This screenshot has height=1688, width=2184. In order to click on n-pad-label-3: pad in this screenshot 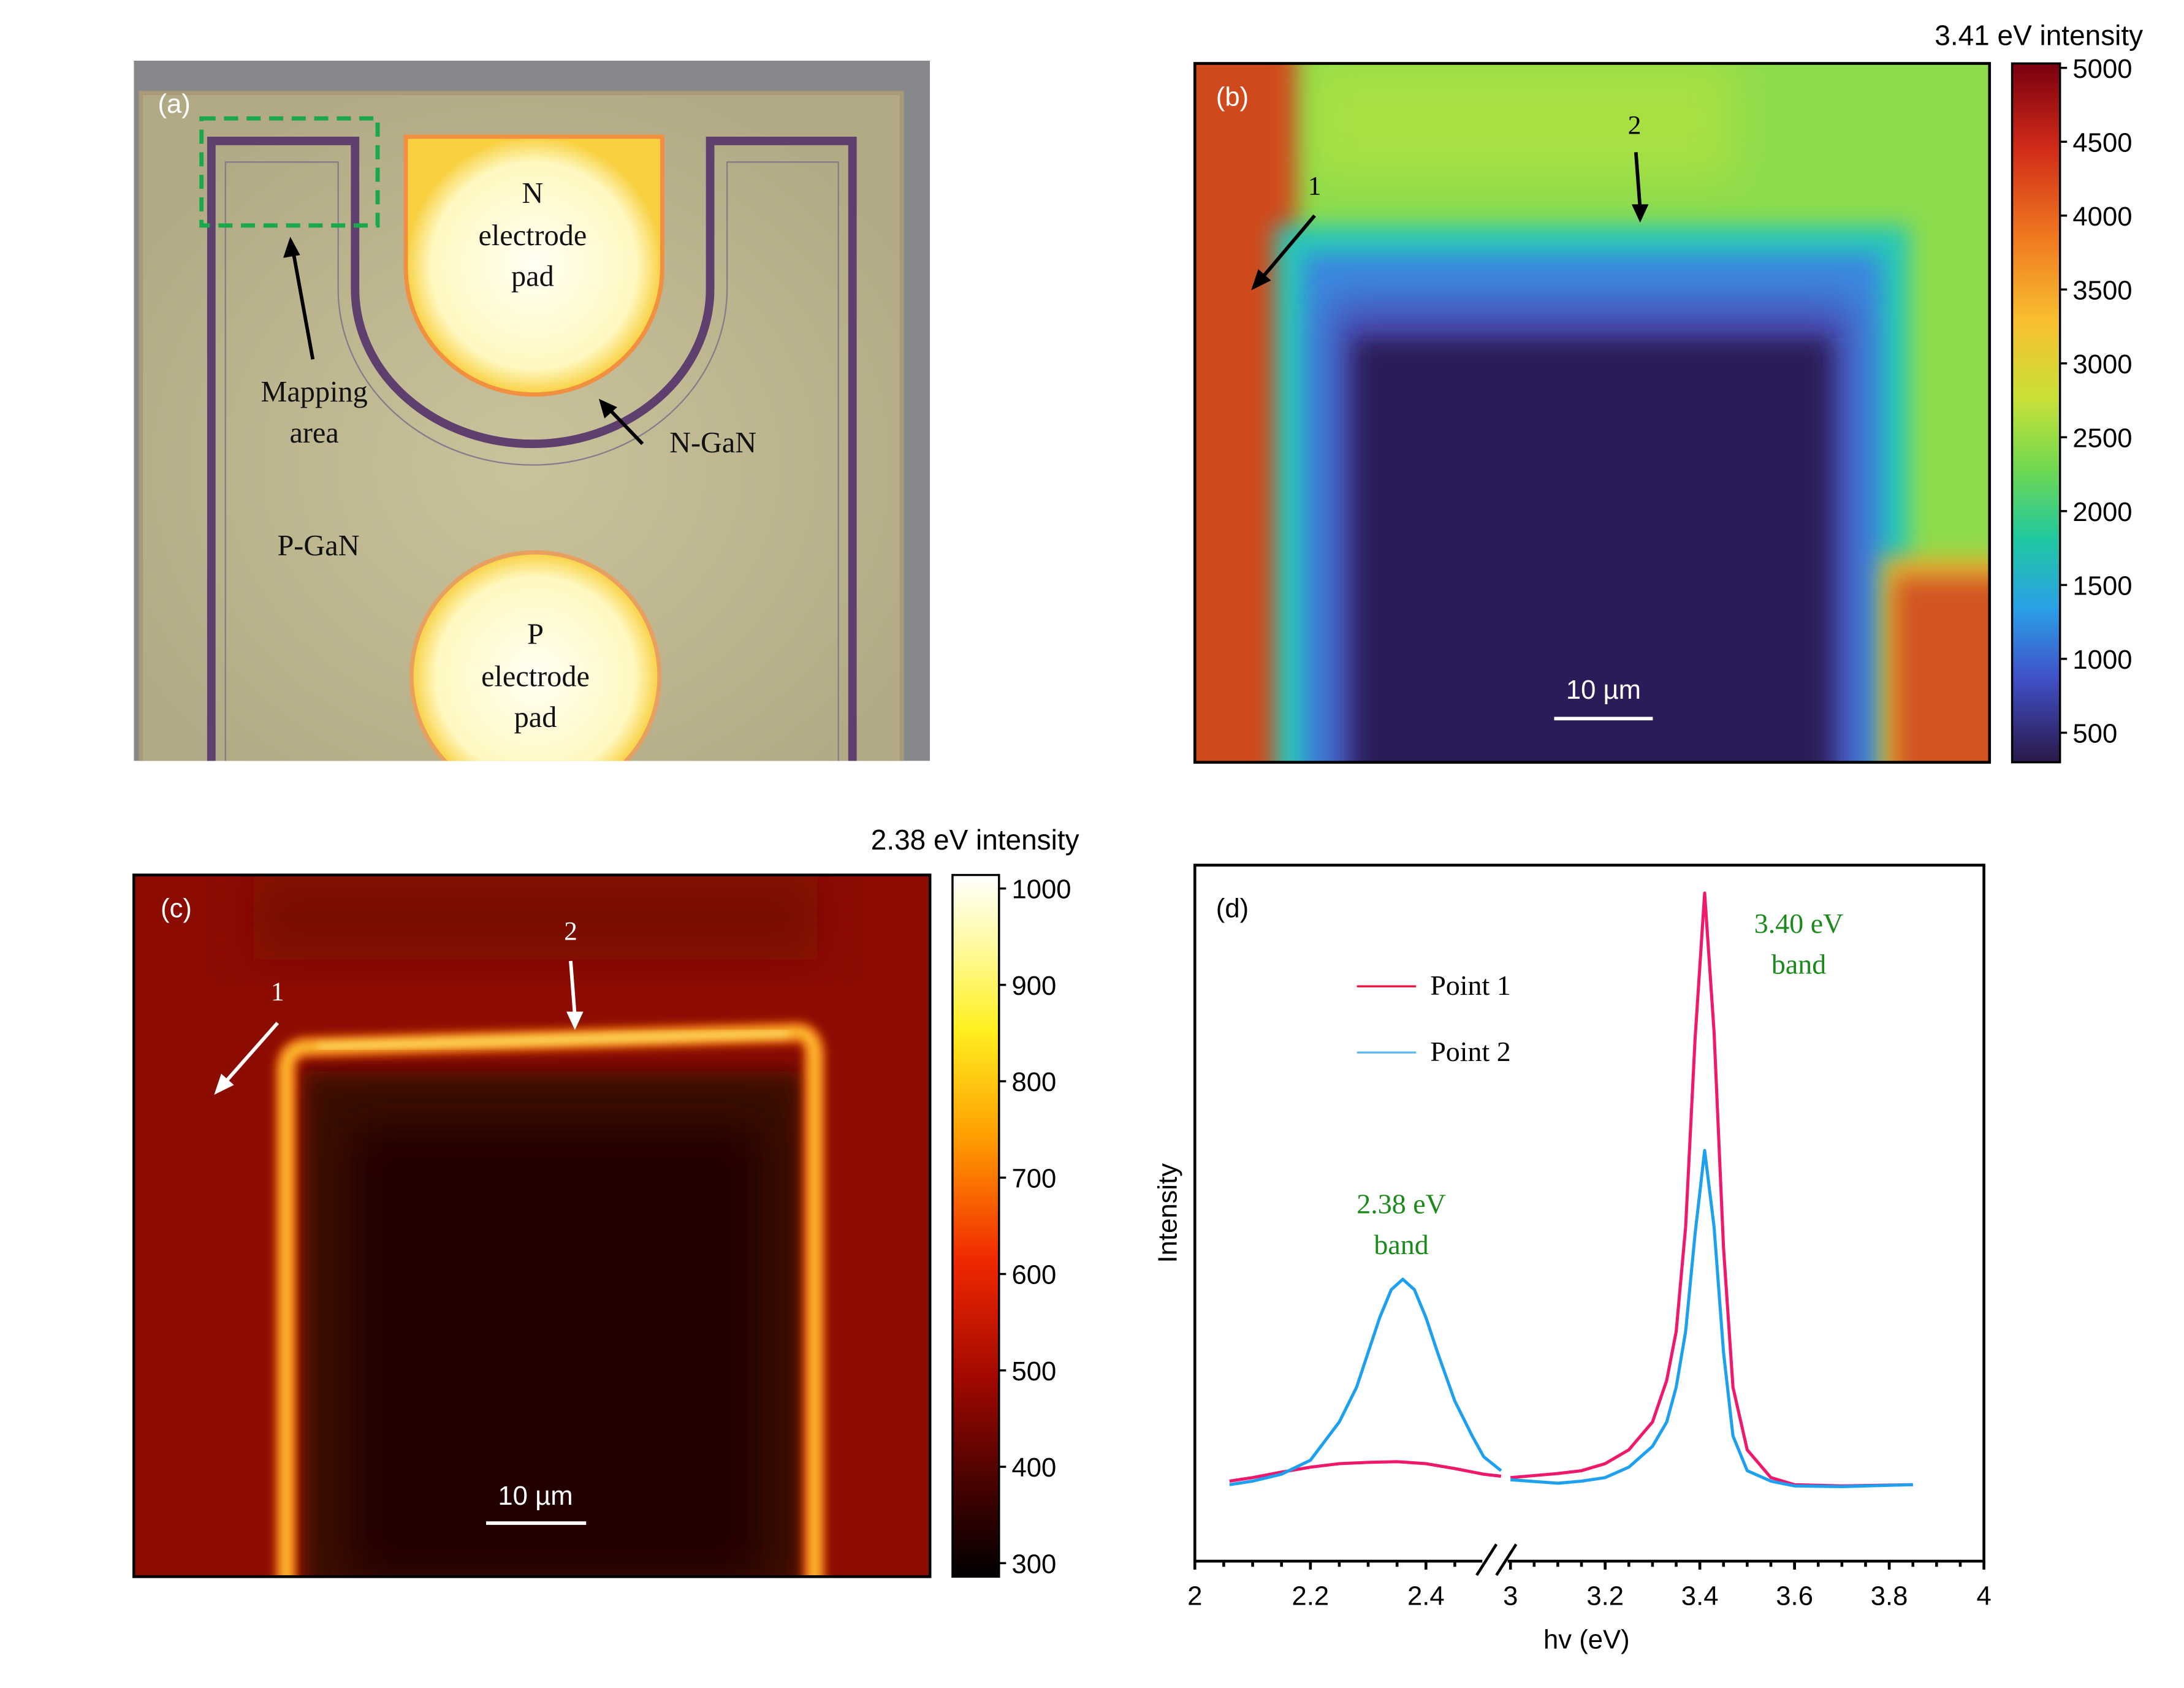, I will do `click(532, 276)`.